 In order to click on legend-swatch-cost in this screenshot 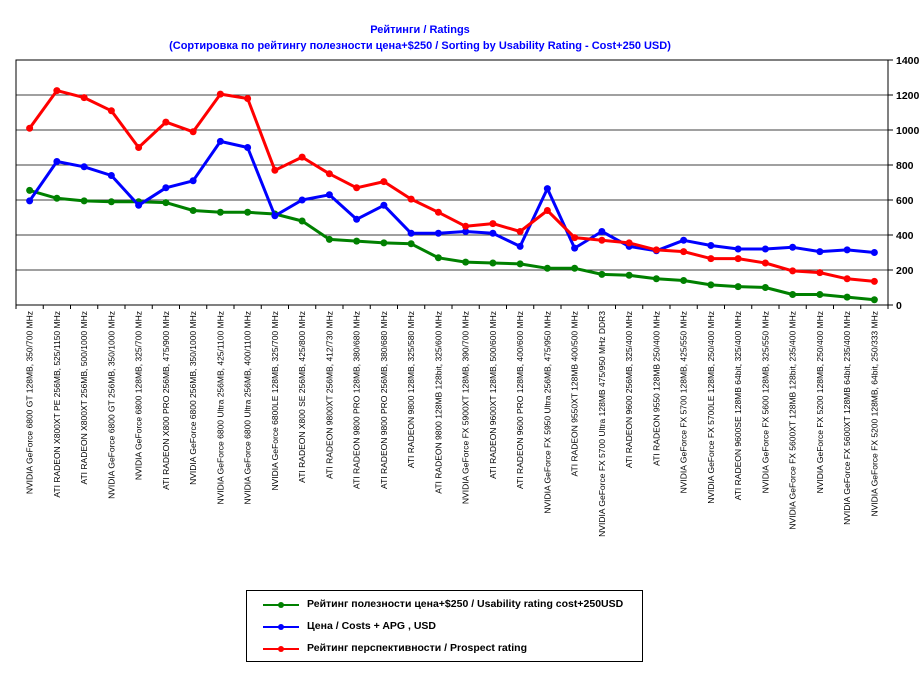, I will do `click(281, 627)`.